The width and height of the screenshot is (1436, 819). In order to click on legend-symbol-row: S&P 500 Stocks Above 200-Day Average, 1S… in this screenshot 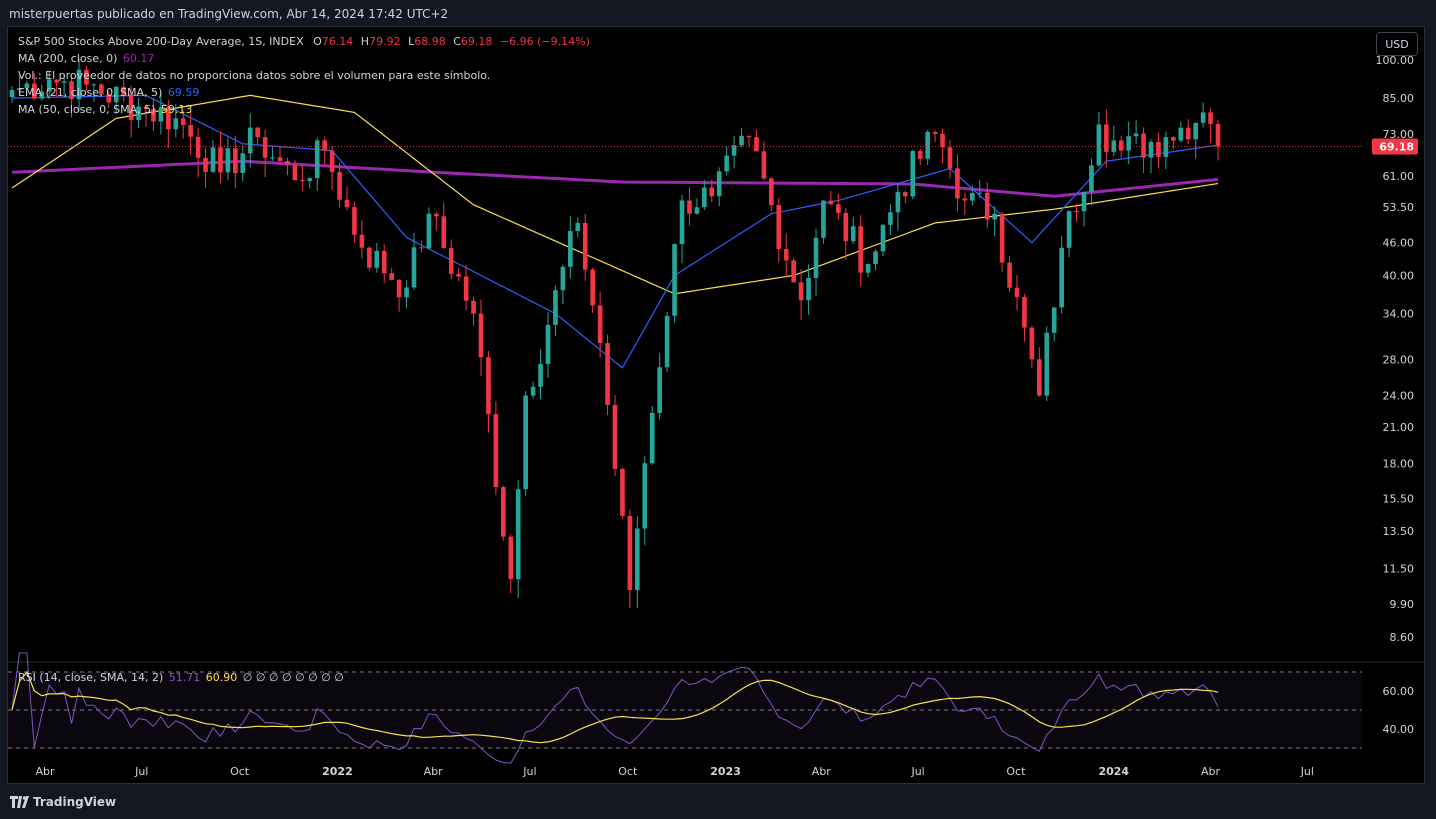, I will do `click(304, 41)`.